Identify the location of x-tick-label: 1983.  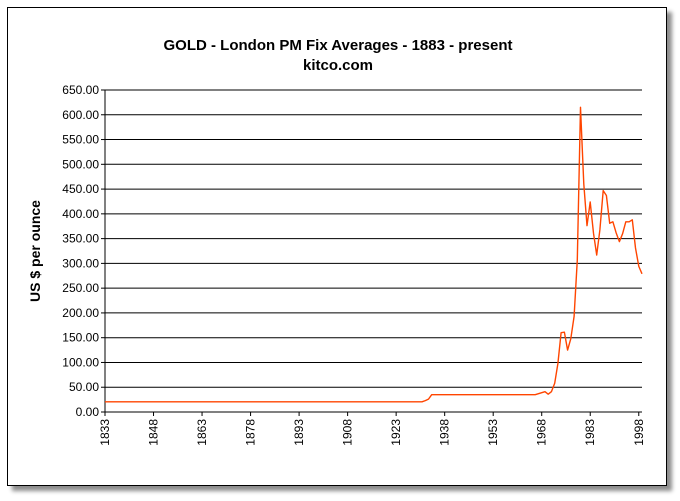
(590, 432).